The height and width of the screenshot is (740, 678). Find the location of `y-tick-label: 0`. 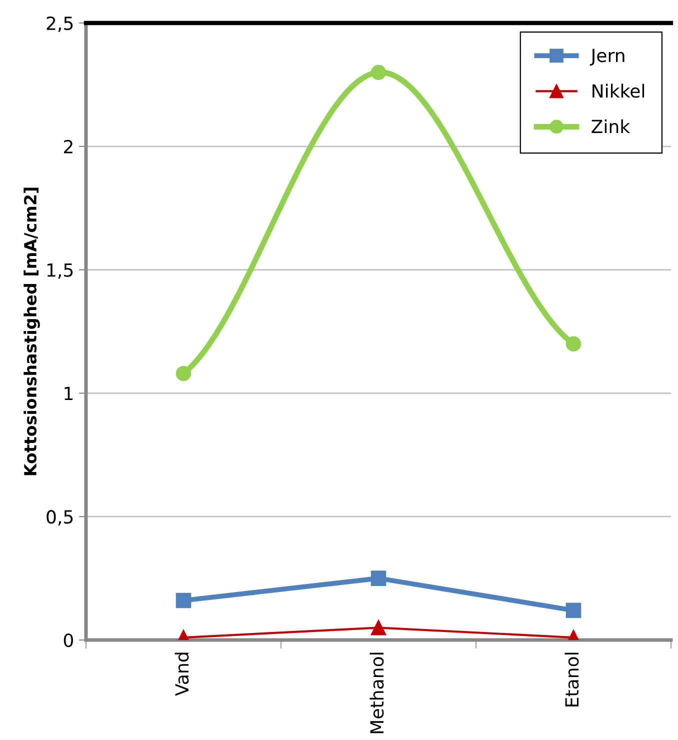

y-tick-label: 0 is located at coordinates (68, 640).